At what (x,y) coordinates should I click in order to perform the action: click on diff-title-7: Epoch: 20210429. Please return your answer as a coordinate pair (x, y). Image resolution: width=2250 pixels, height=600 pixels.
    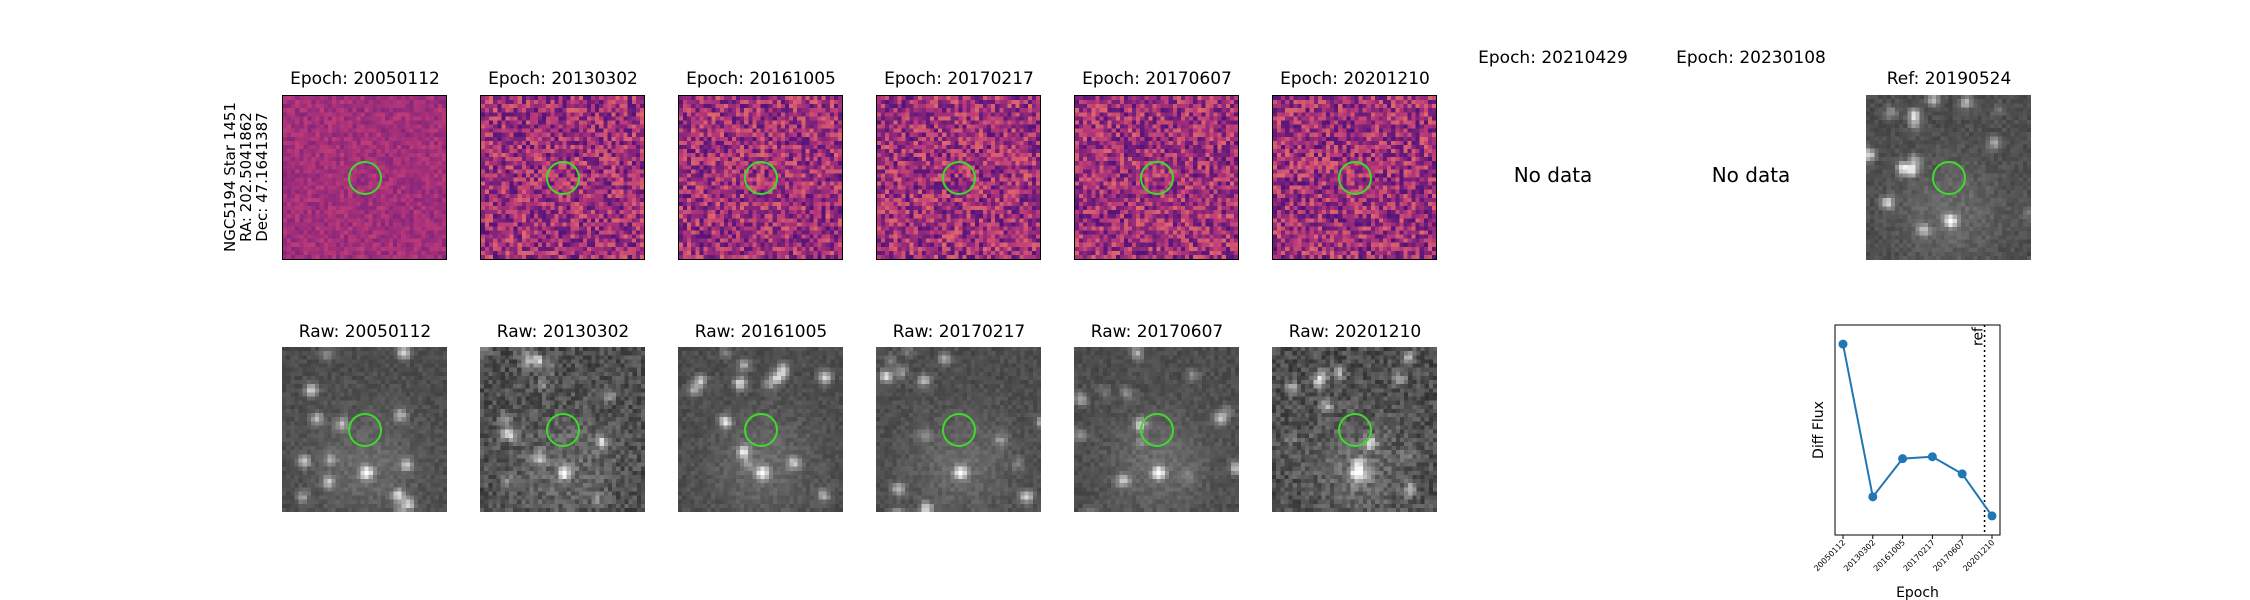
    Looking at the image, I should click on (1553, 58).